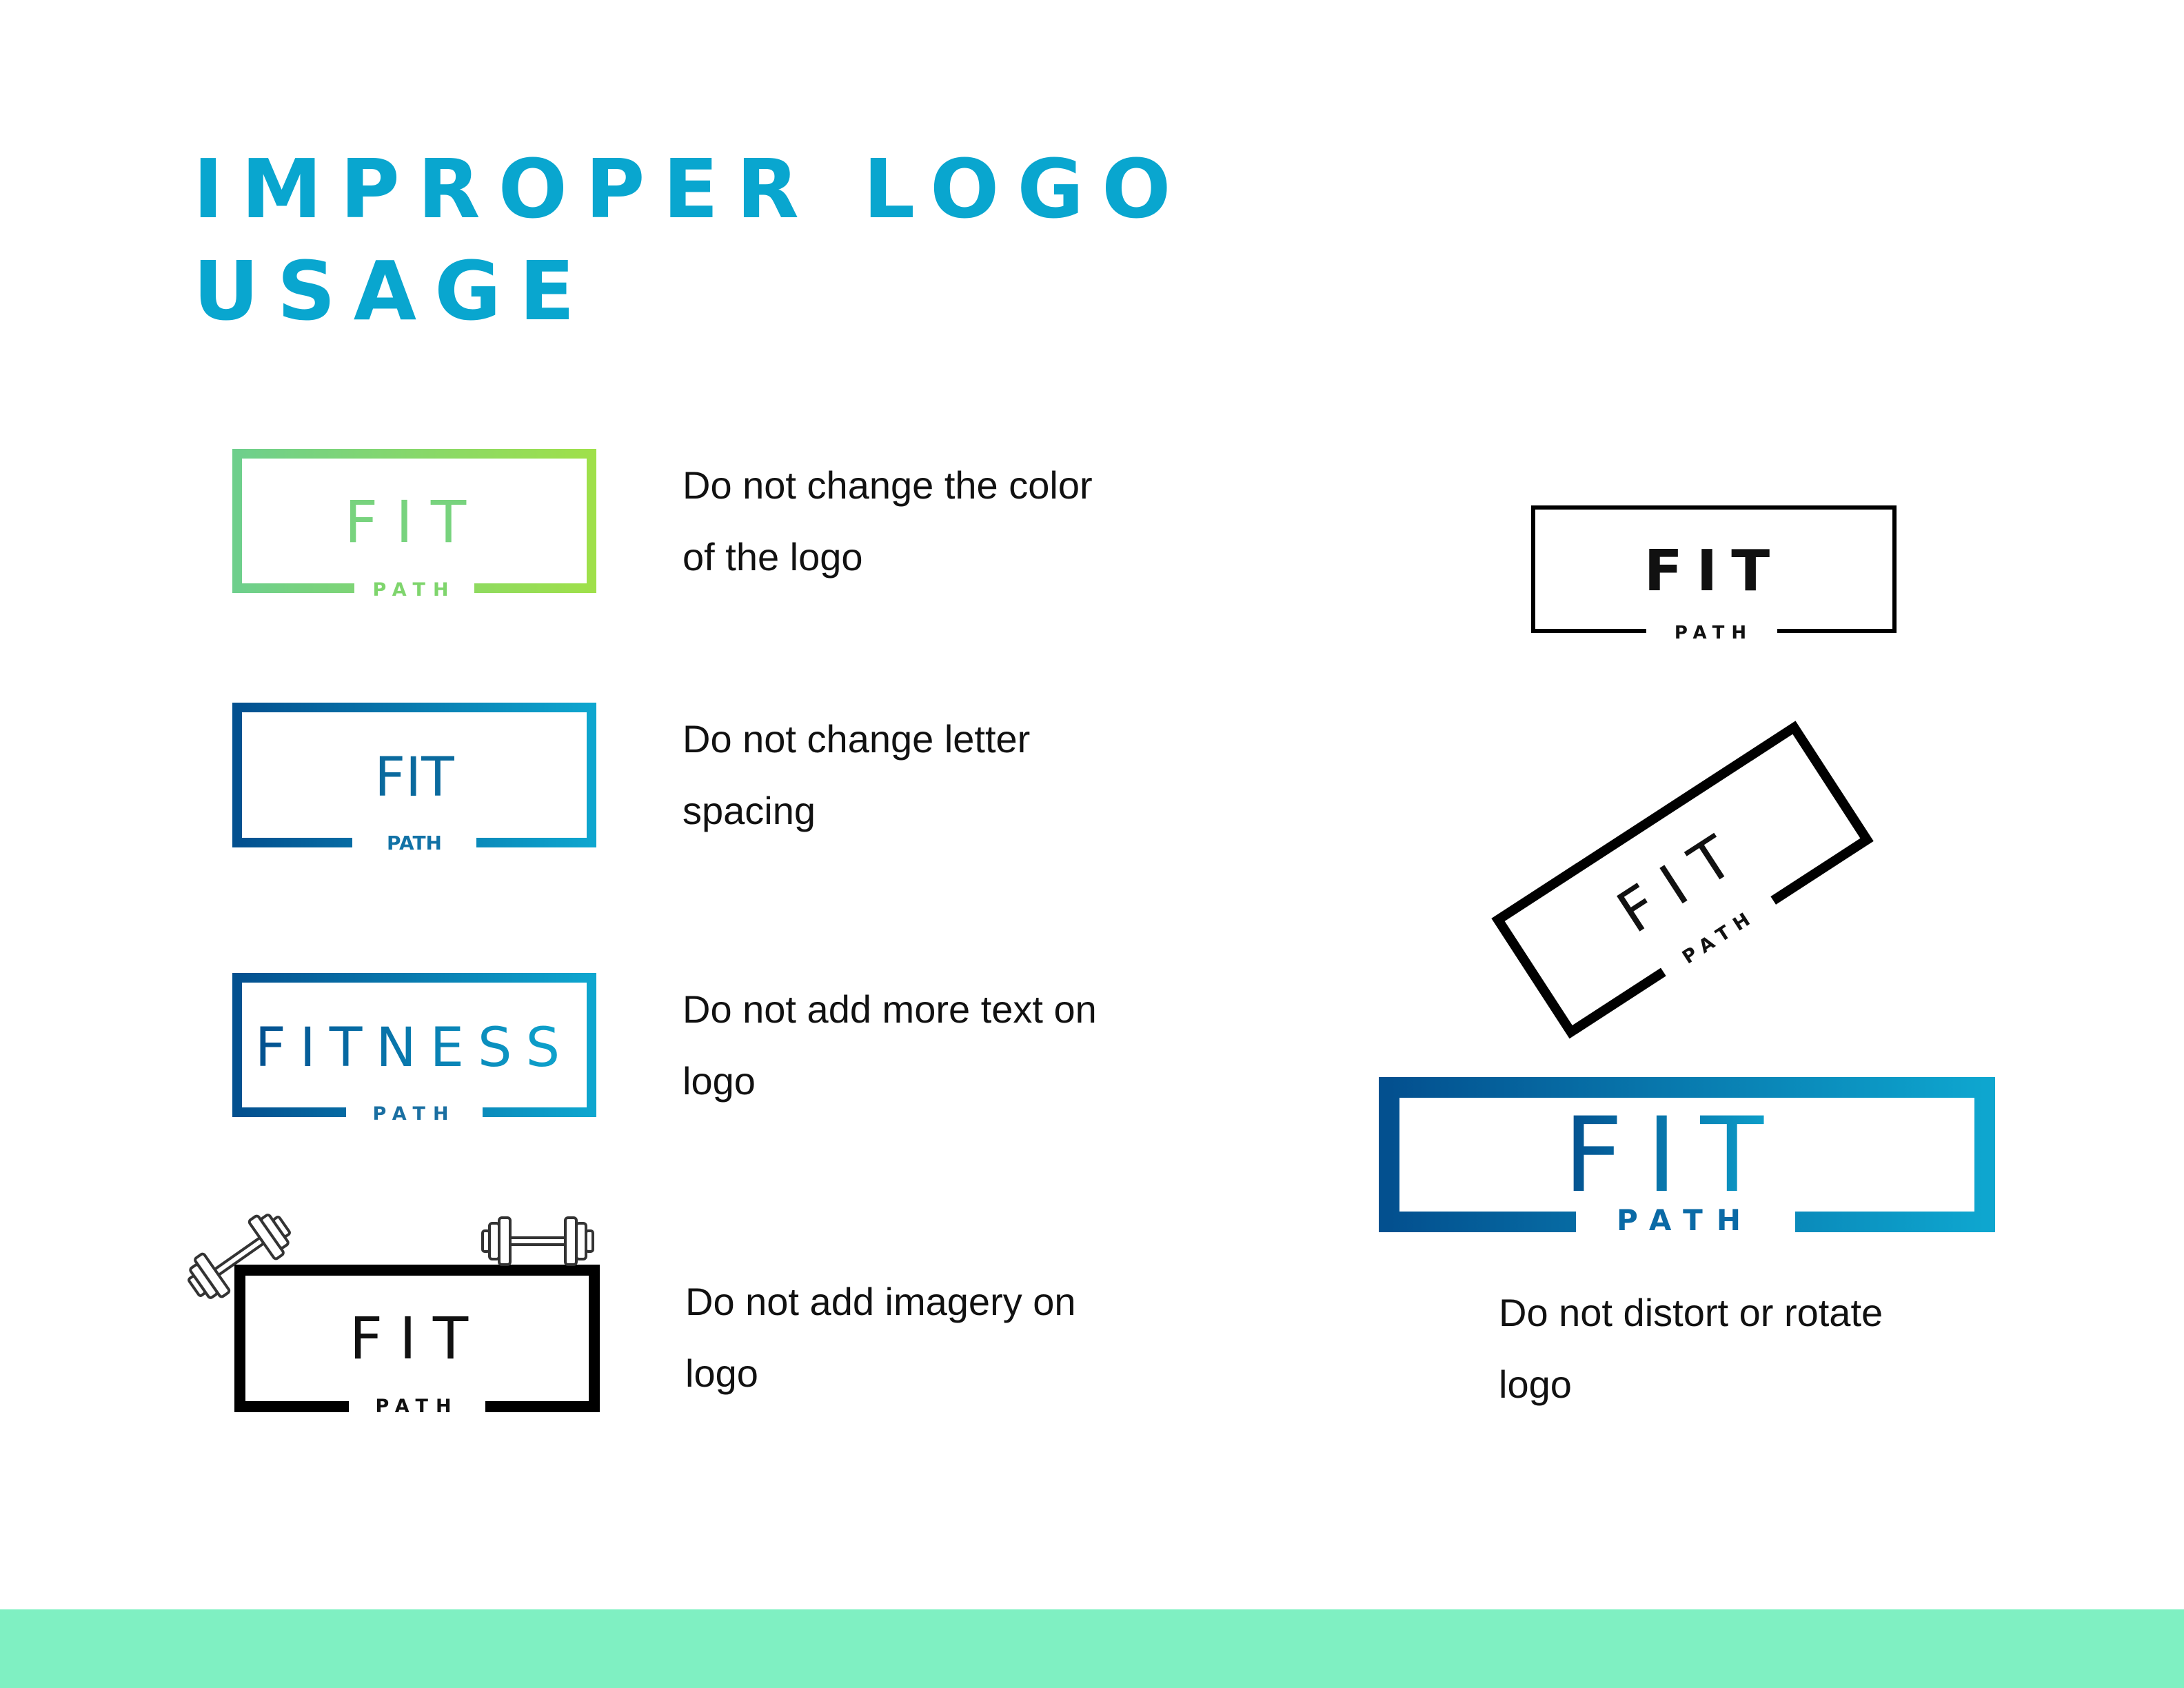  I want to click on logo-example-imagery: FIT PATH, so click(417, 1341).